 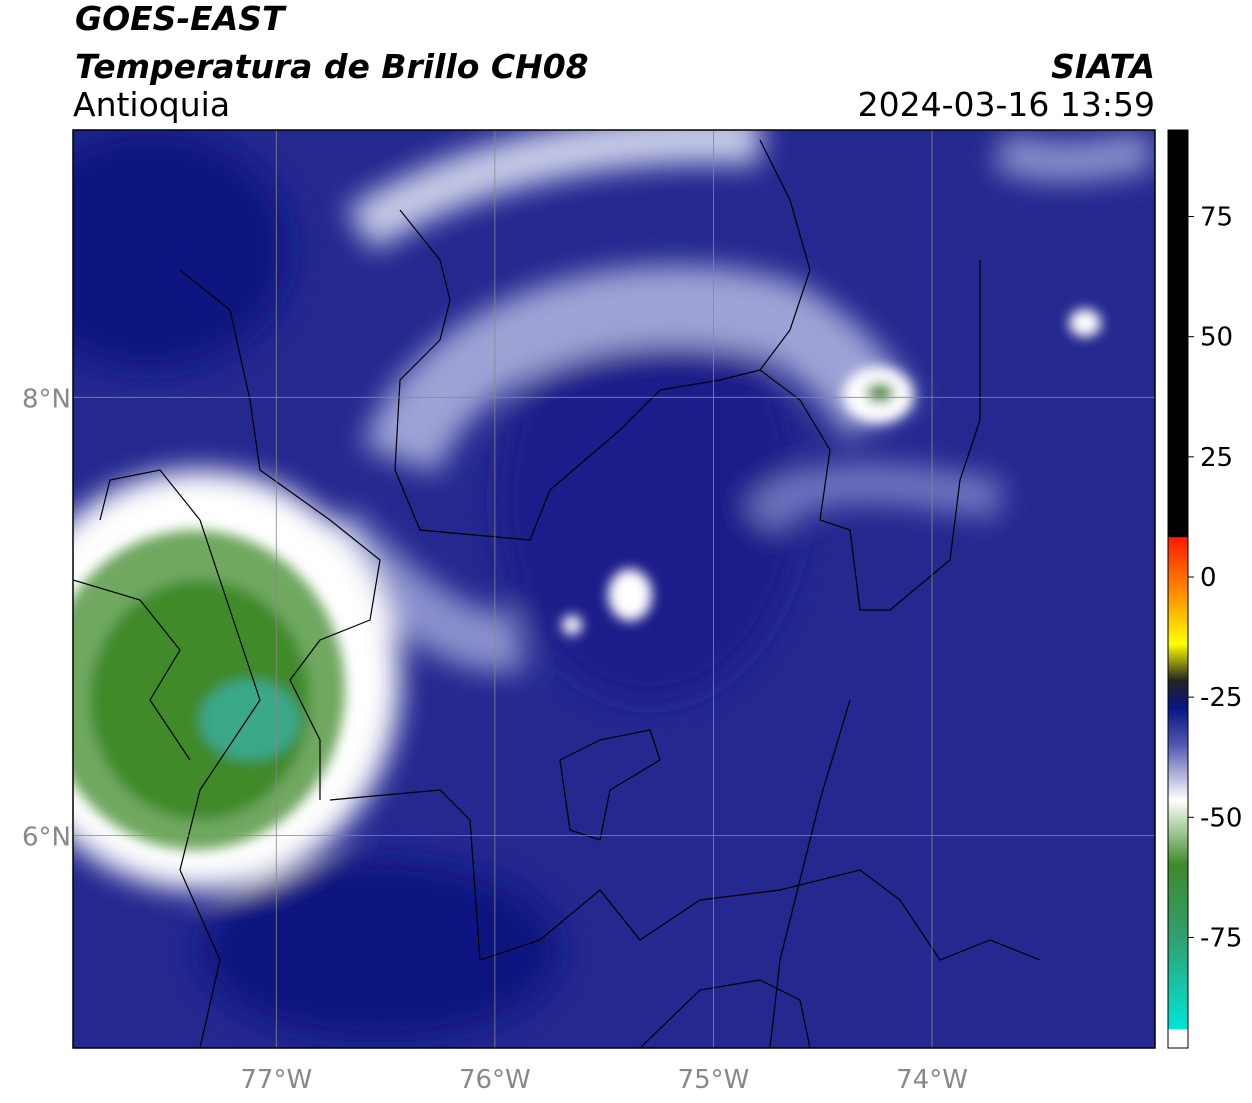 What do you see at coordinates (151, 104) in the screenshot?
I see `region: Antioquia` at bounding box center [151, 104].